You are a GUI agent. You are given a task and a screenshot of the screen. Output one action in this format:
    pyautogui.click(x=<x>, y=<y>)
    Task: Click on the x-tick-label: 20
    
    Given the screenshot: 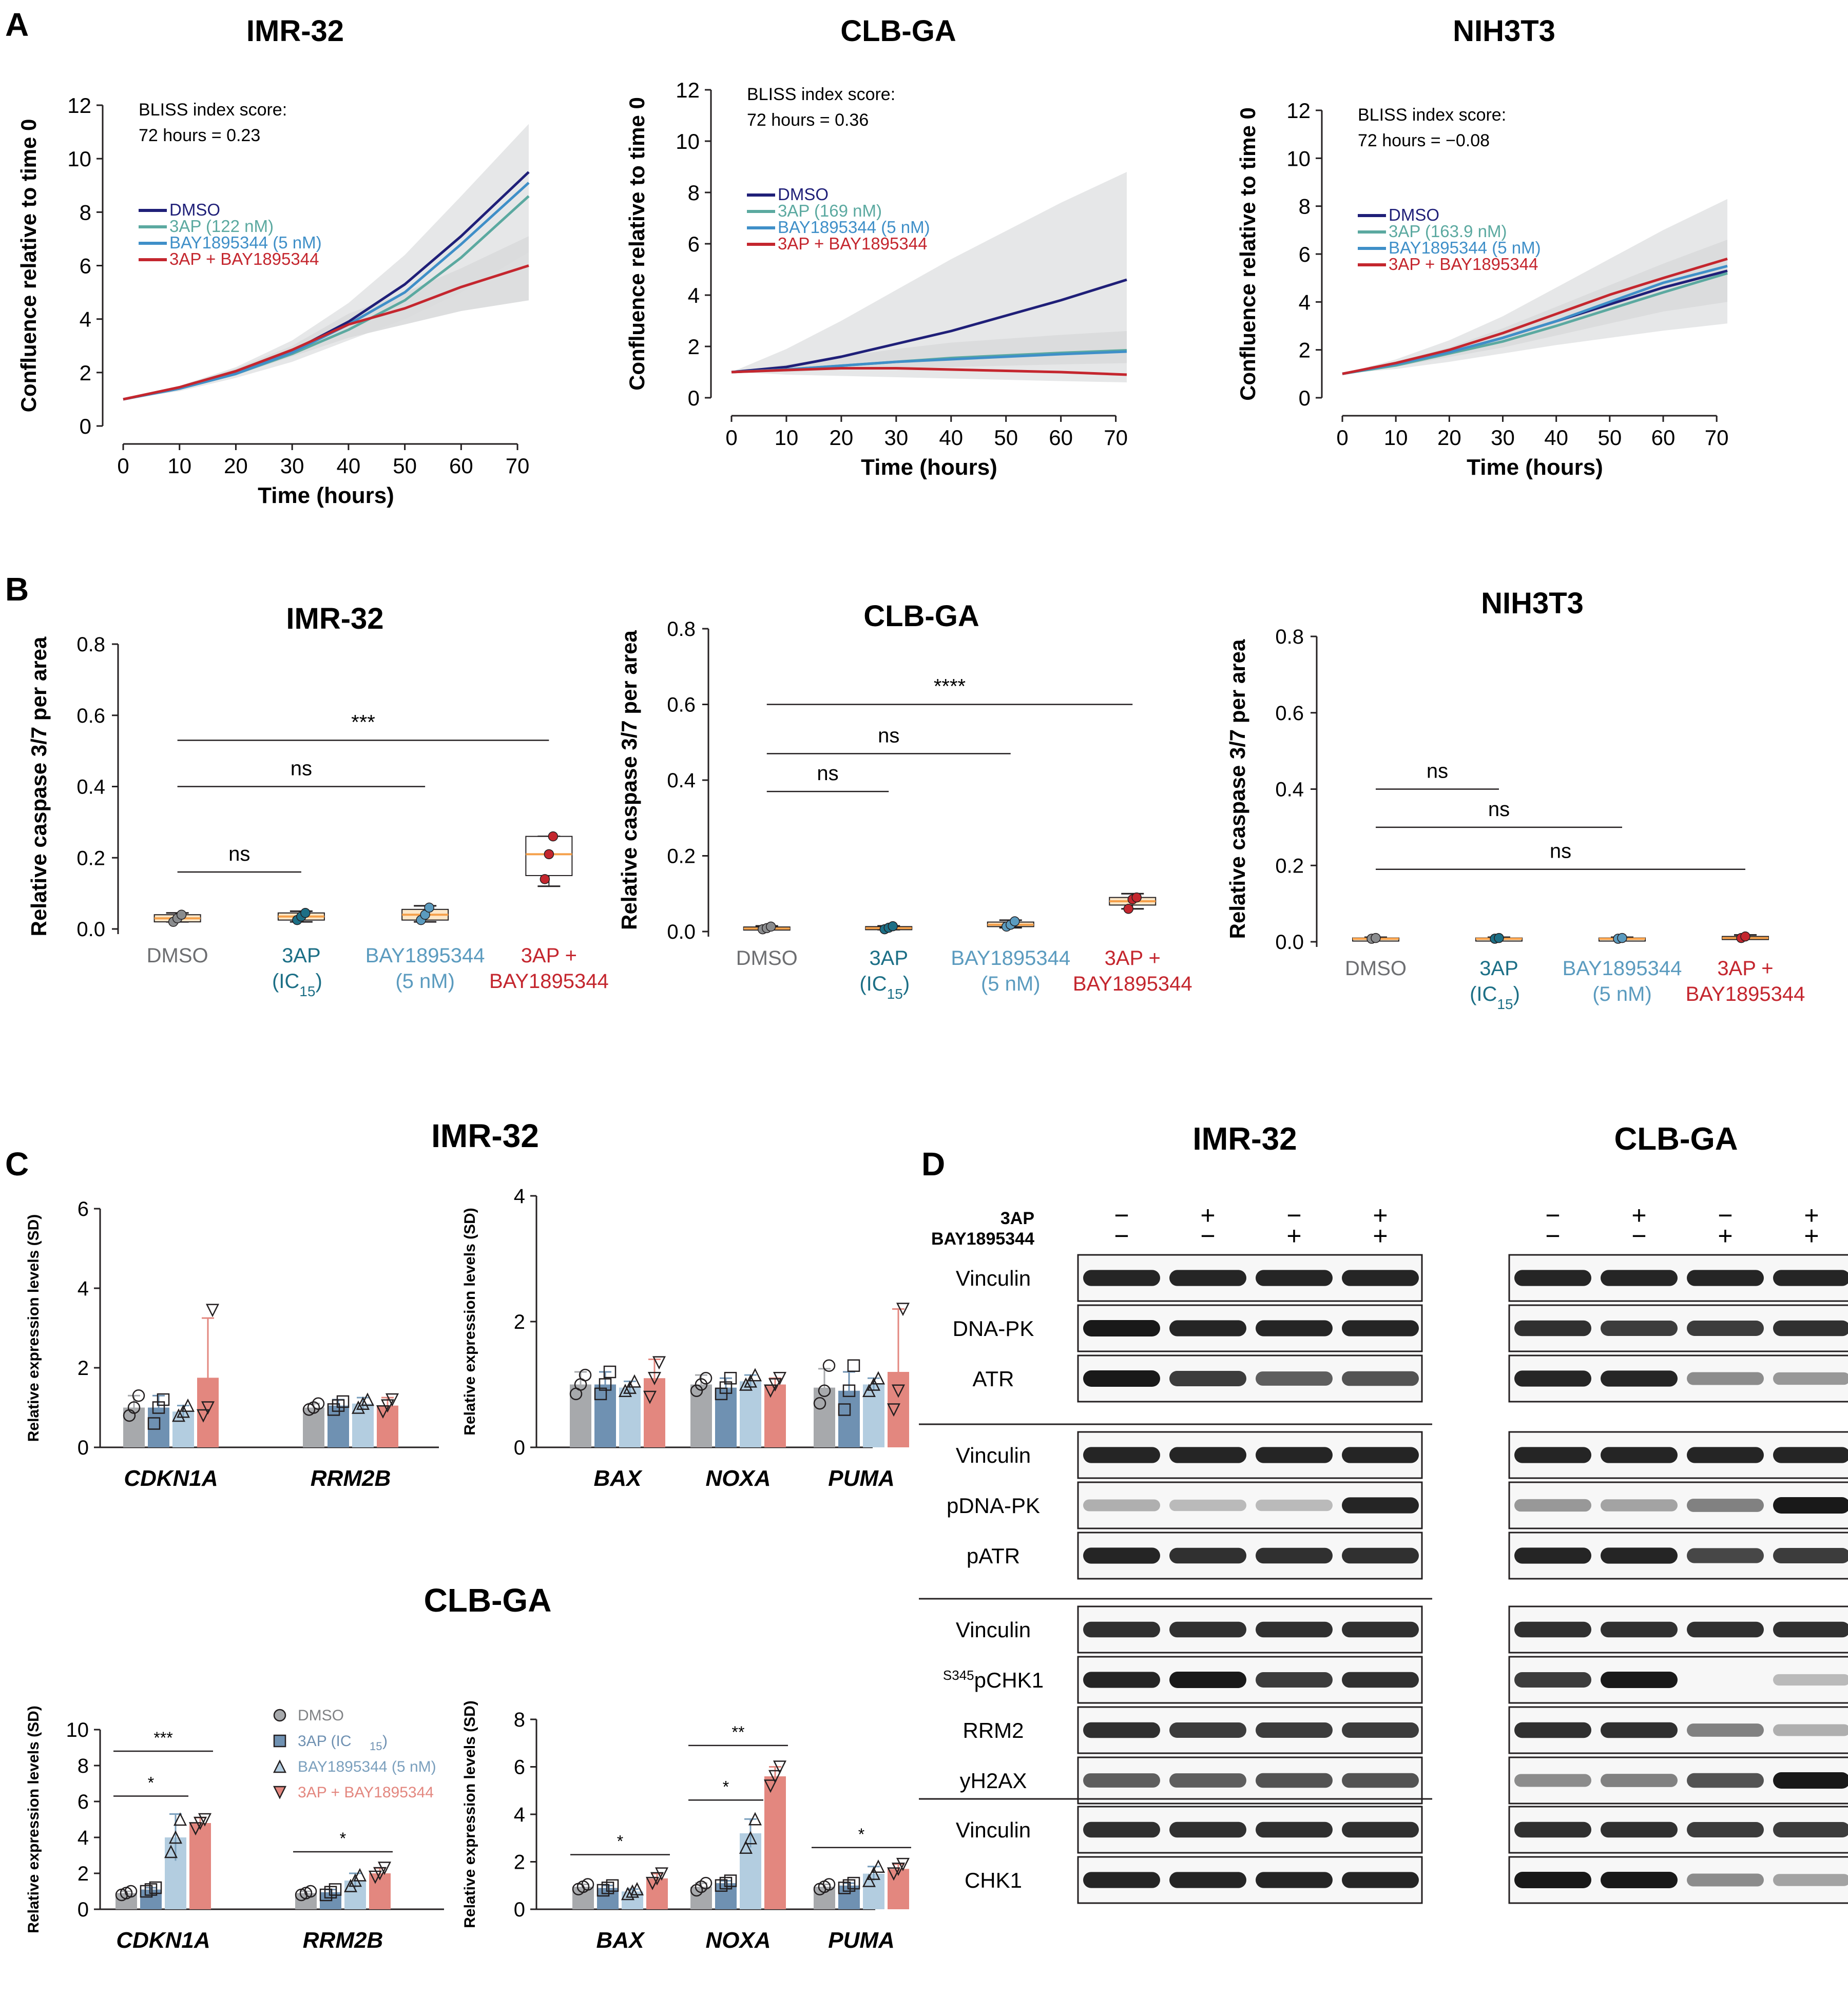 What is the action you would take?
    pyautogui.click(x=1449, y=437)
    